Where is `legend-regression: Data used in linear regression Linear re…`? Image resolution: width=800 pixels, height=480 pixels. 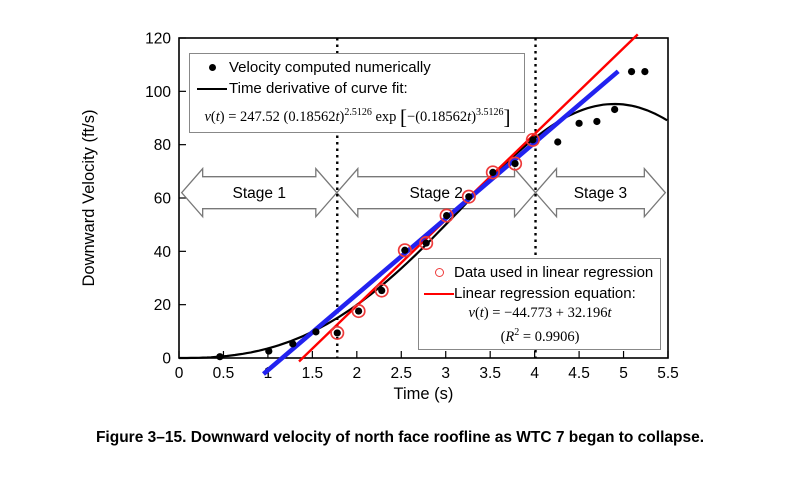 legend-regression: Data used in linear regression Linear re… is located at coordinates (539, 304).